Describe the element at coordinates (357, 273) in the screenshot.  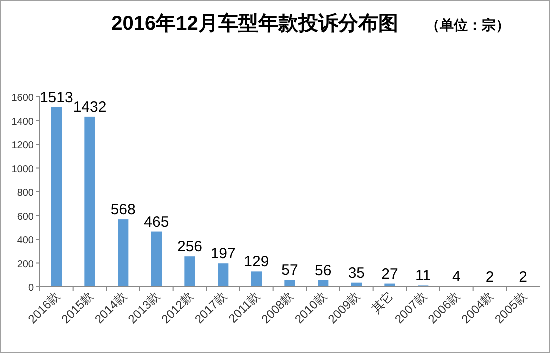
I see `data-label: 35` at that location.